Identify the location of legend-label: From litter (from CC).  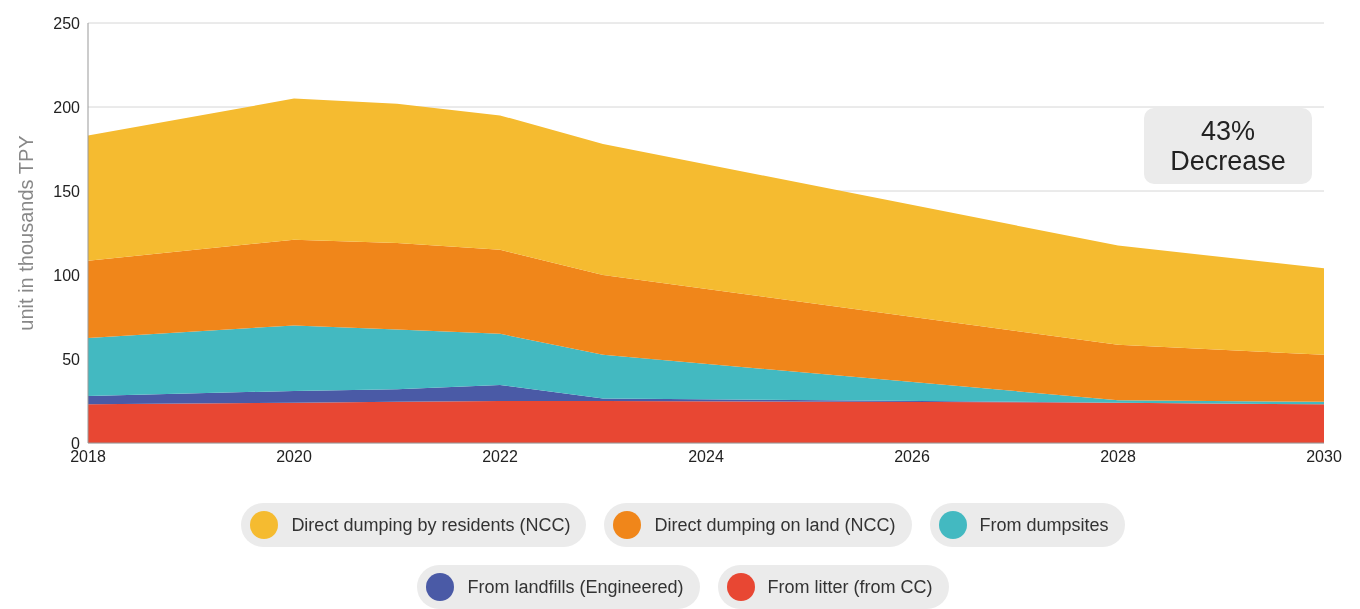
(850, 587).